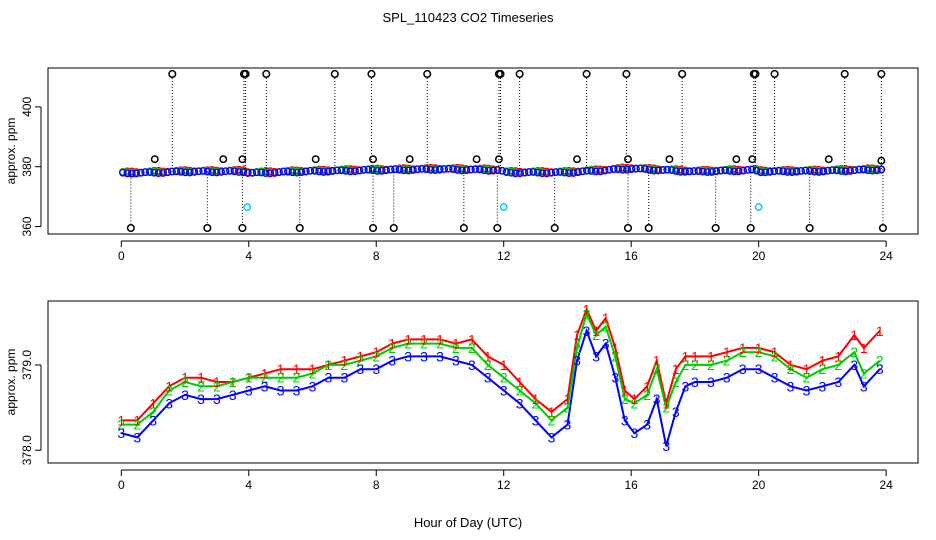 This screenshot has width=936, height=540. I want to click on top-x-tick-label: 4, so click(248, 256).